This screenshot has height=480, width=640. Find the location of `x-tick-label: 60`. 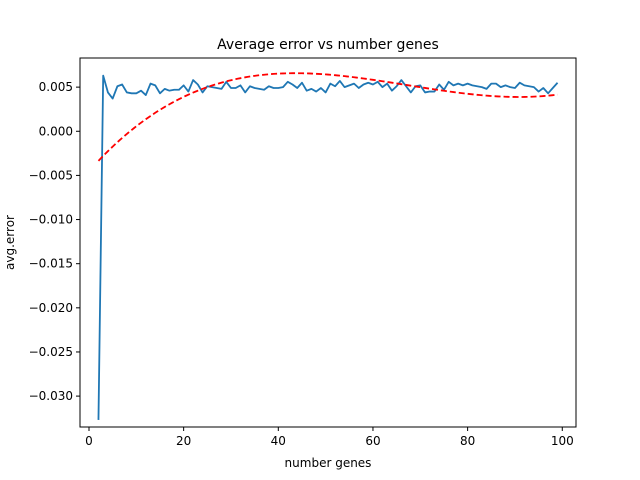

x-tick-label: 60 is located at coordinates (372, 441).